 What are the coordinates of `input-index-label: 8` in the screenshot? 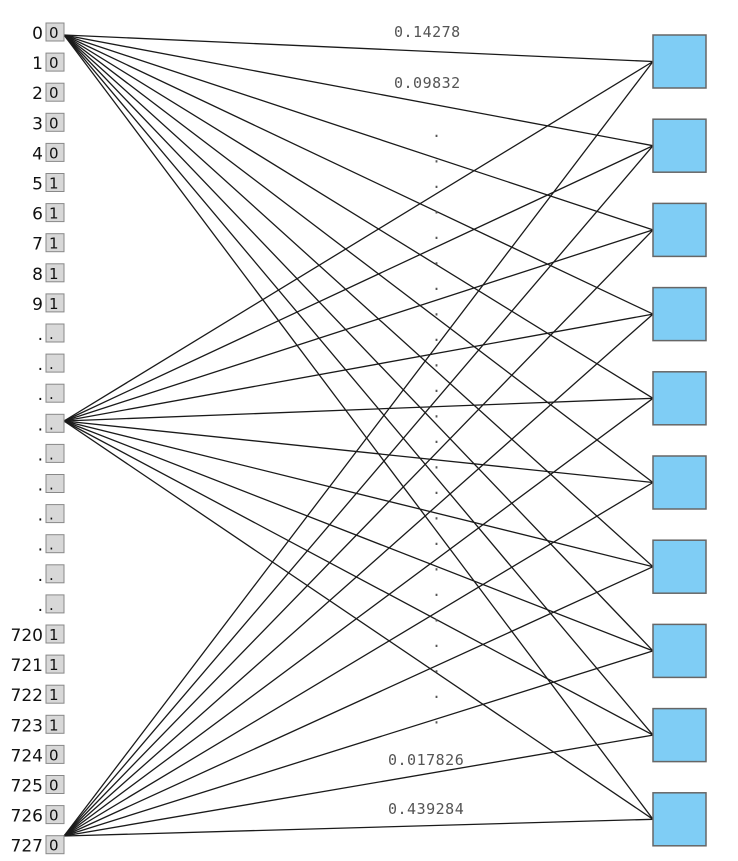 It's located at (37, 275).